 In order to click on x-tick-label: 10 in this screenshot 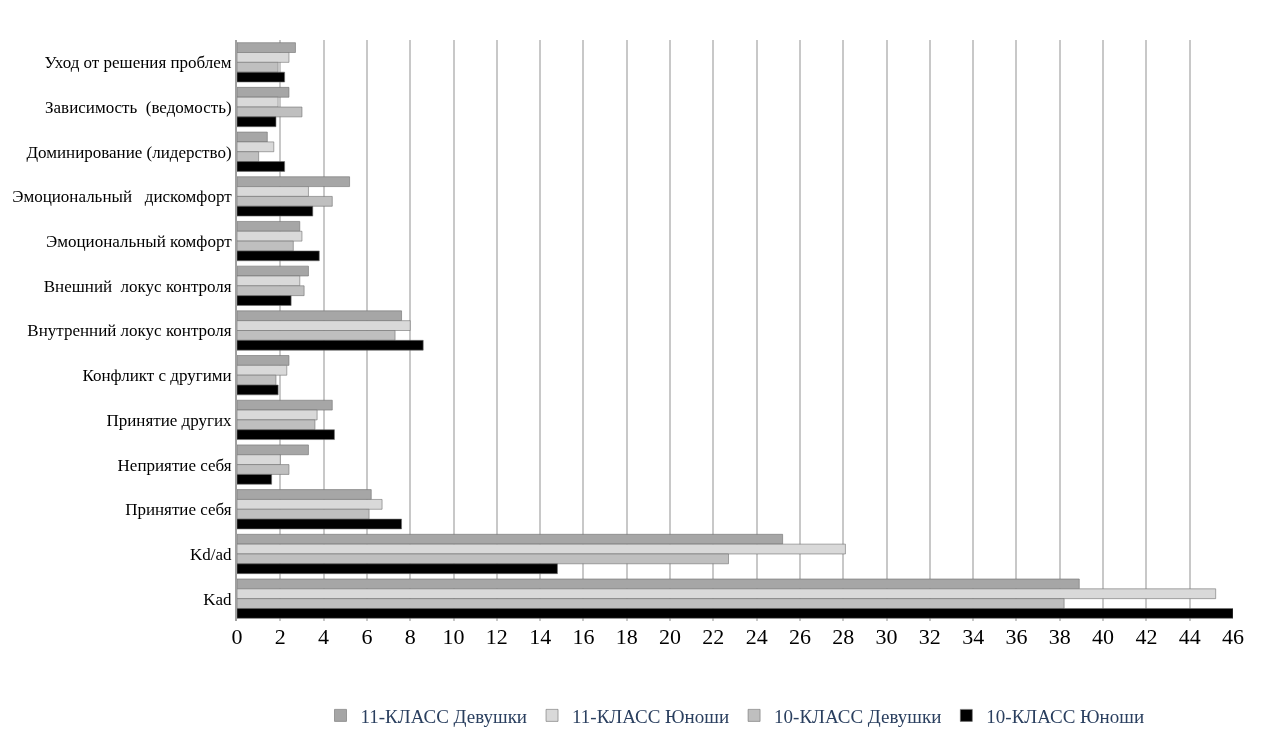, I will do `click(453, 636)`.